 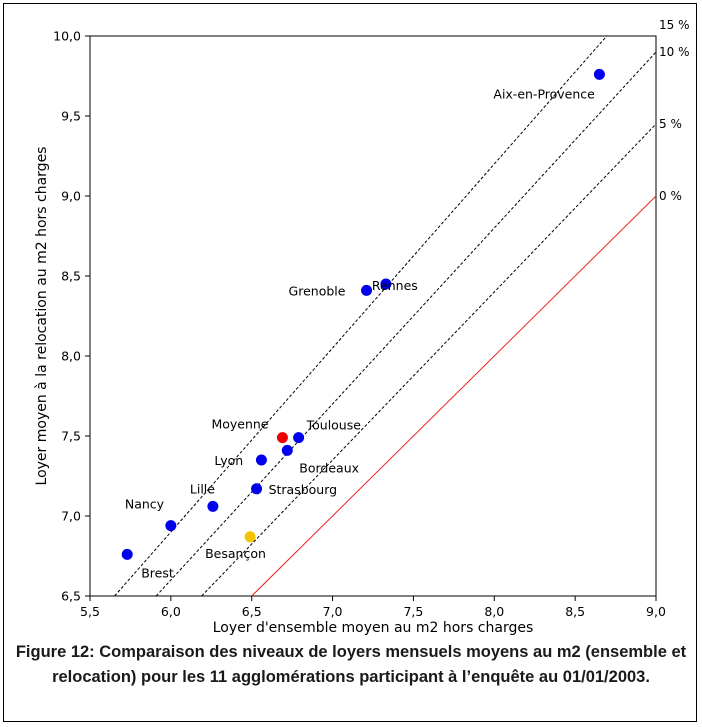 I want to click on point-label: Nancy, so click(x=145, y=504).